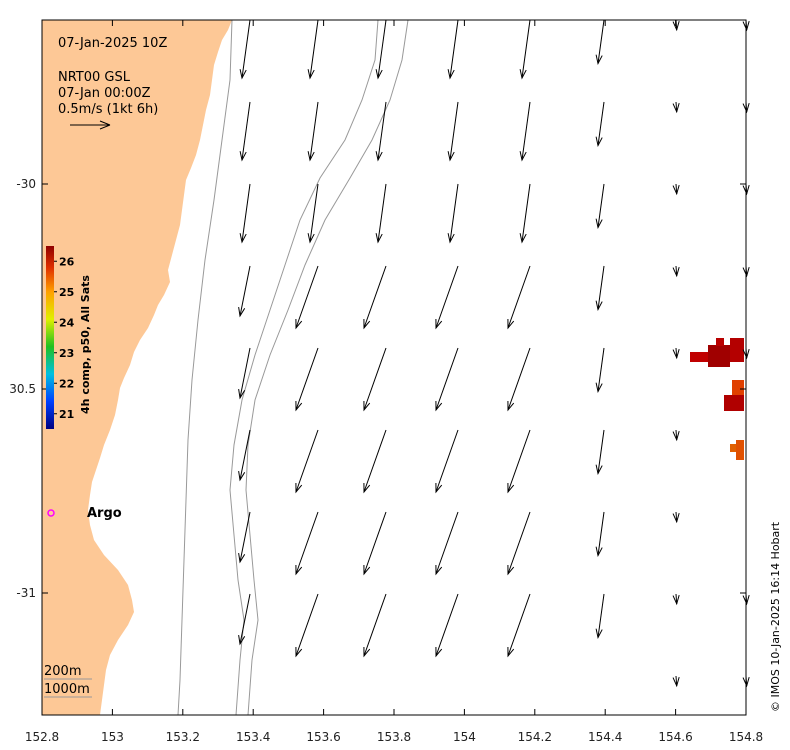  Describe the element at coordinates (205, 367) in the screenshot. I see `contour-inner` at that location.